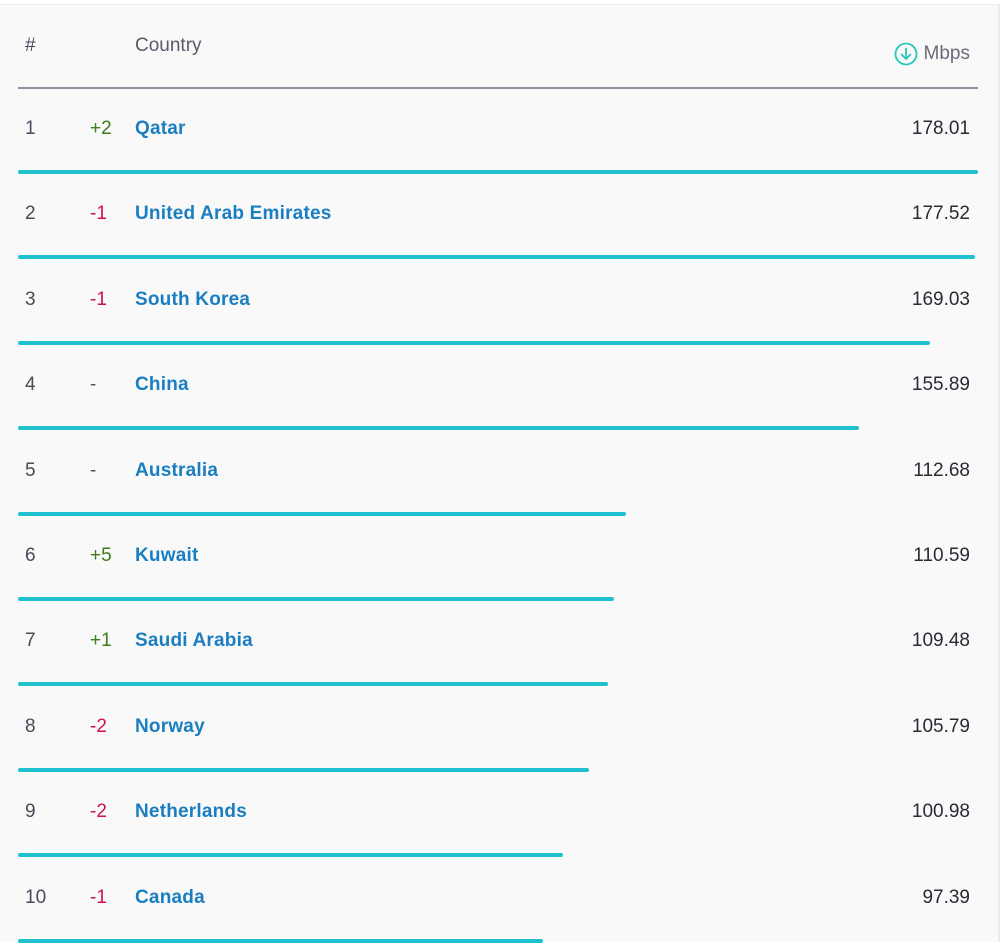  What do you see at coordinates (36, 897) in the screenshot?
I see `rank-number: 10` at bounding box center [36, 897].